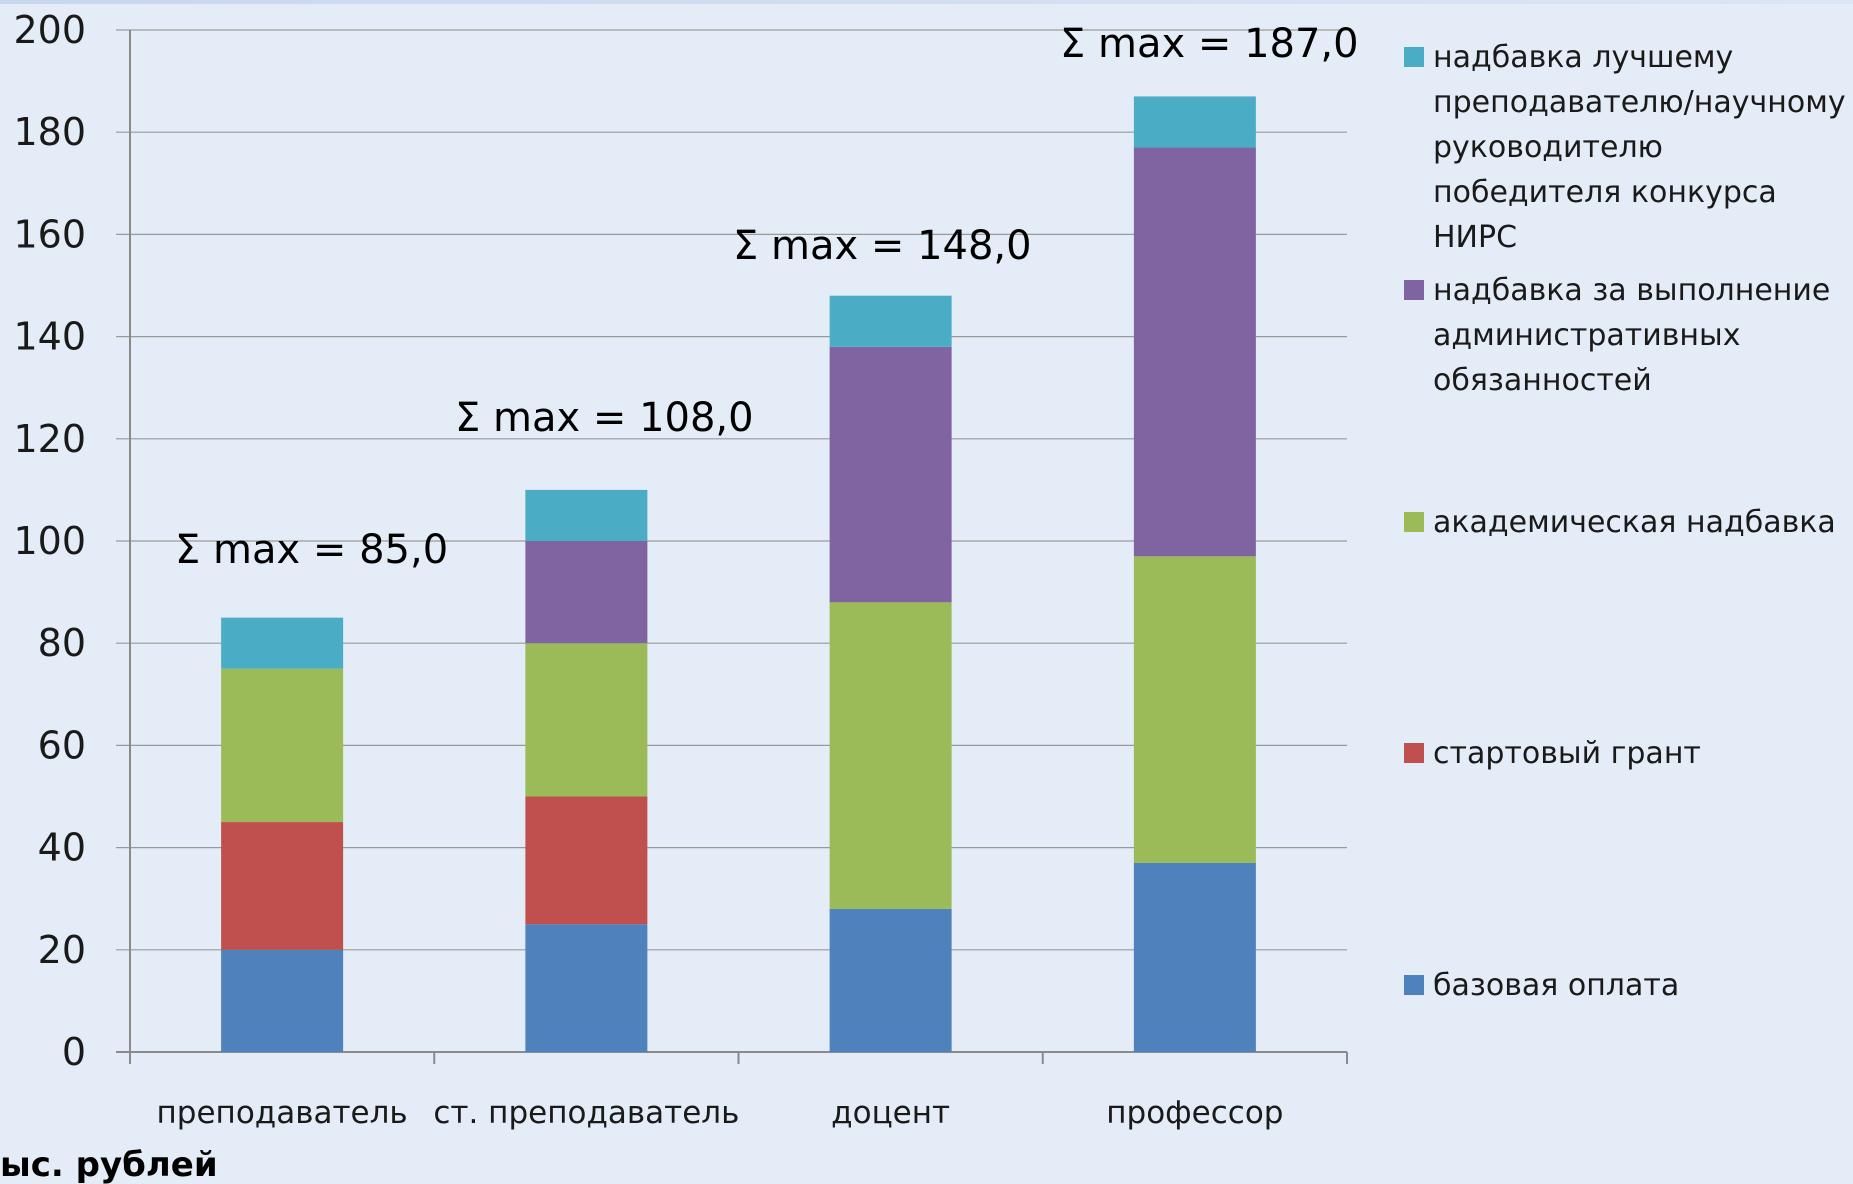 Image resolution: width=1853 pixels, height=1184 pixels. I want to click on y-tick-label: 40, so click(62, 848).